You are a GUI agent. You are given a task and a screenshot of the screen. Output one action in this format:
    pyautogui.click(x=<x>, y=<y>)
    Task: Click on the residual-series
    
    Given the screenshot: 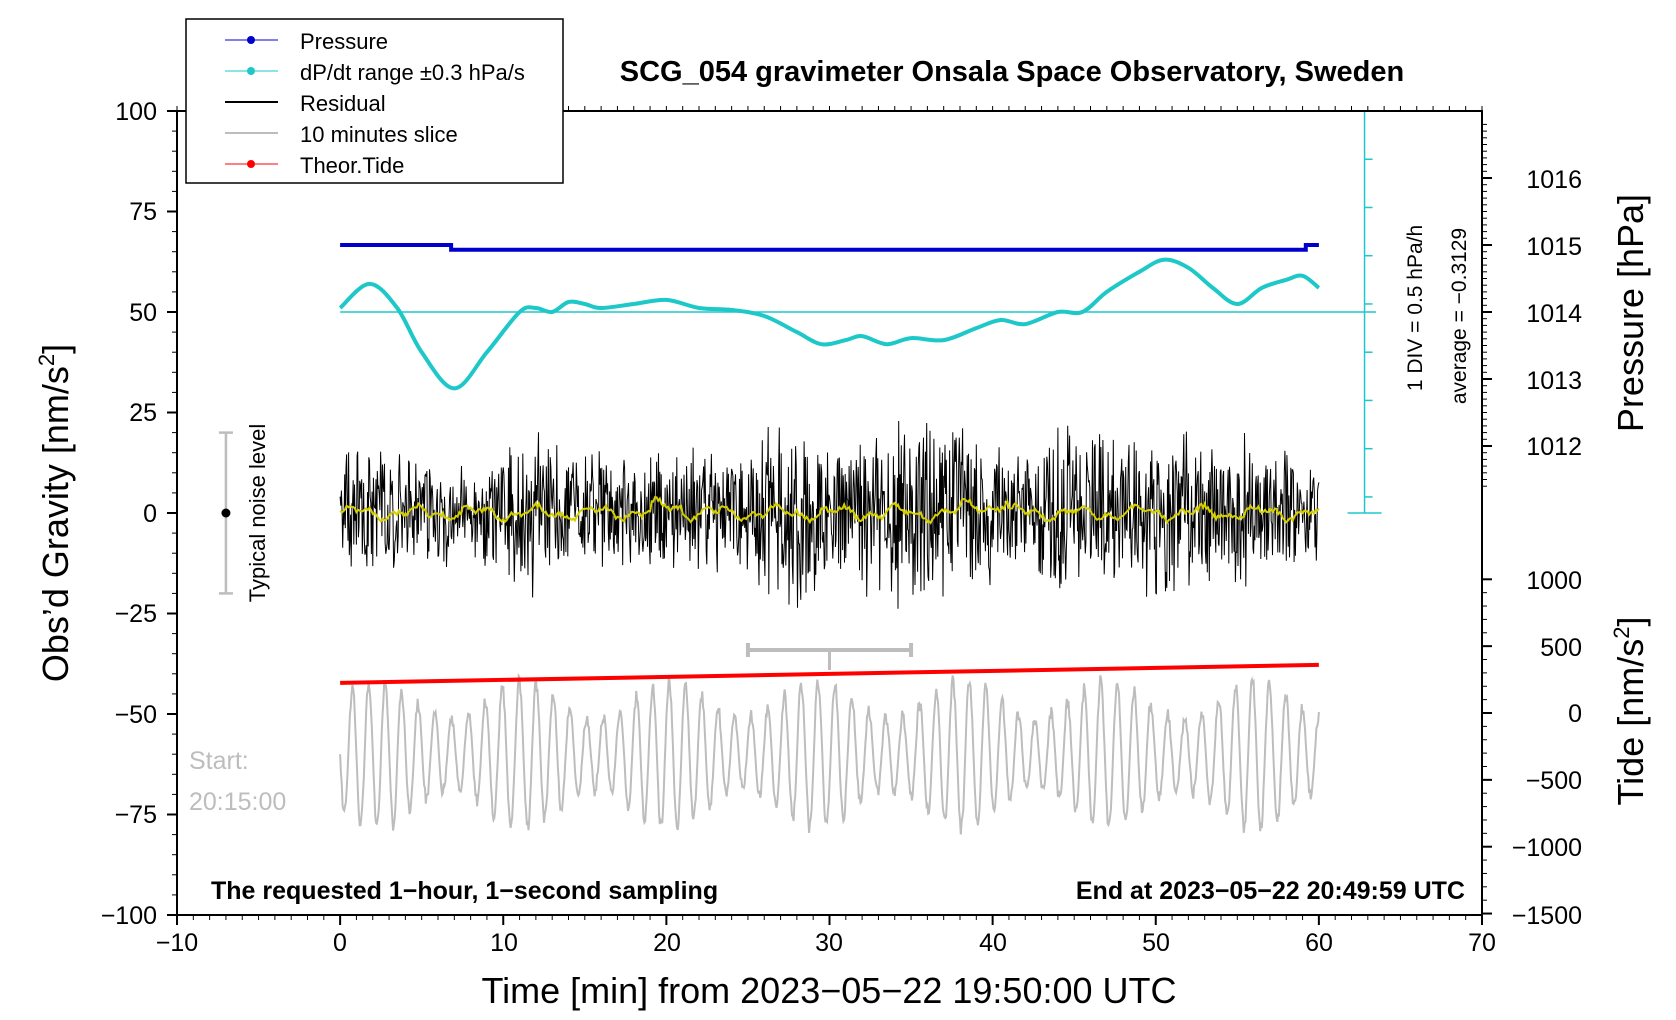 What is the action you would take?
    pyautogui.click(x=829, y=514)
    